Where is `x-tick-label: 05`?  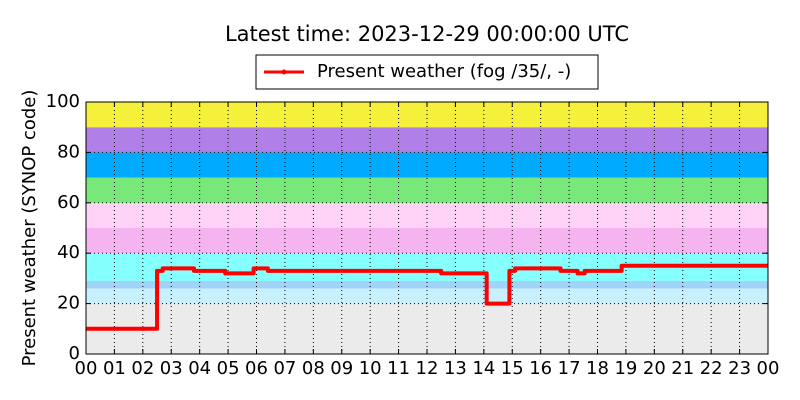 x-tick-label: 05 is located at coordinates (228, 368).